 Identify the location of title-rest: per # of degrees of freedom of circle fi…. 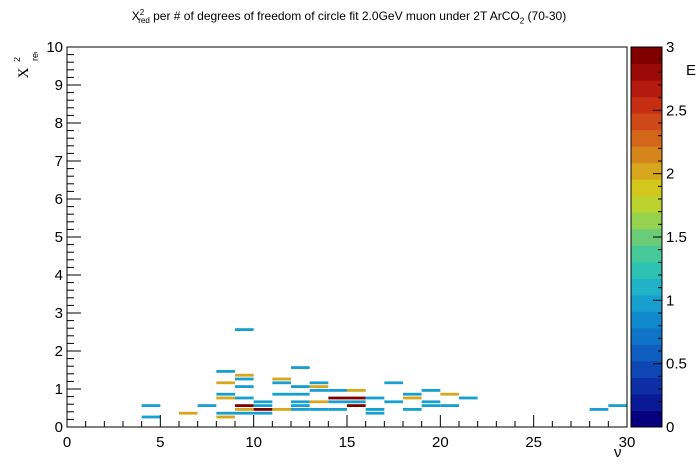
(334, 16).